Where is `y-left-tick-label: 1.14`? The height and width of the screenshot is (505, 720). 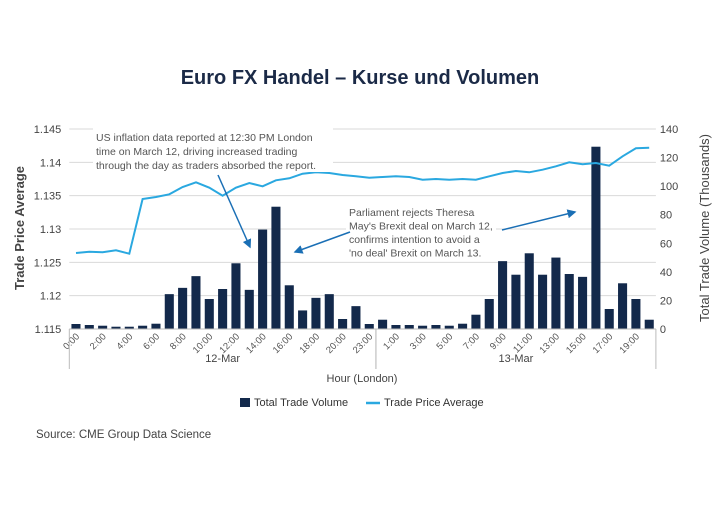
y-left-tick-label: 1.14 is located at coordinates (50, 163).